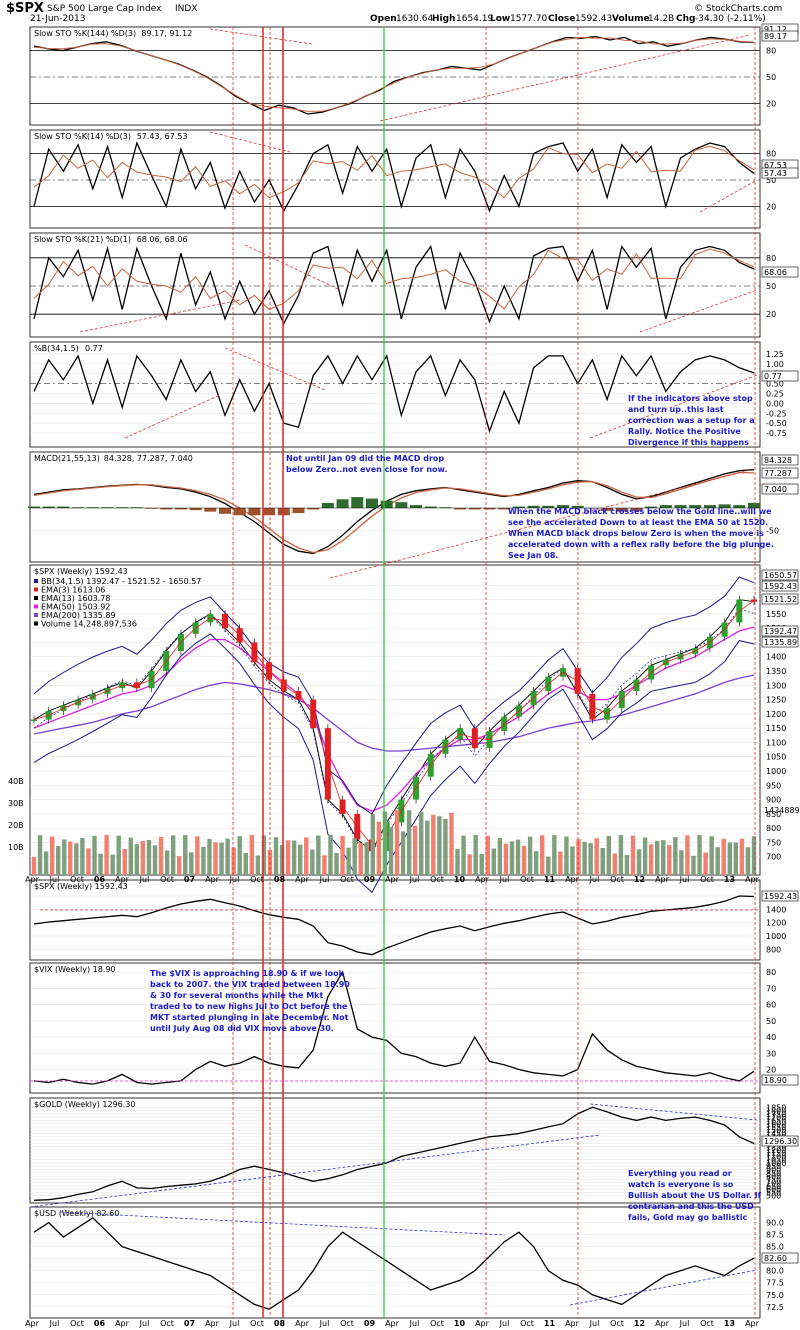 This screenshot has width=800, height=1330. What do you see at coordinates (75, 598) in the screenshot?
I see `legend-entry: EMA(13) 1603.78` at bounding box center [75, 598].